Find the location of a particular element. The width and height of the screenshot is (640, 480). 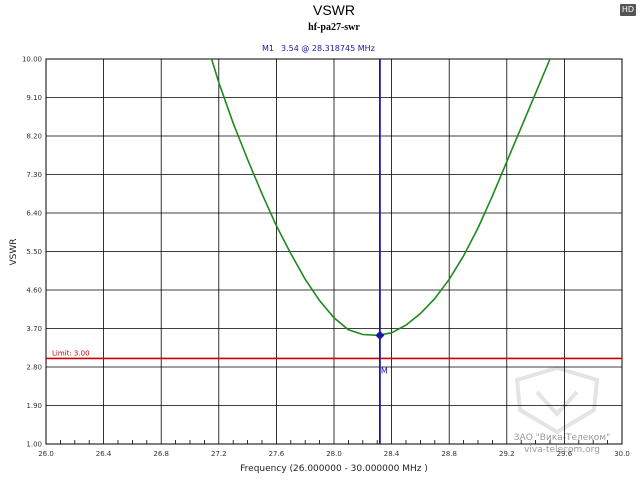

marker-readout-label: M1 is located at coordinates (268, 48).